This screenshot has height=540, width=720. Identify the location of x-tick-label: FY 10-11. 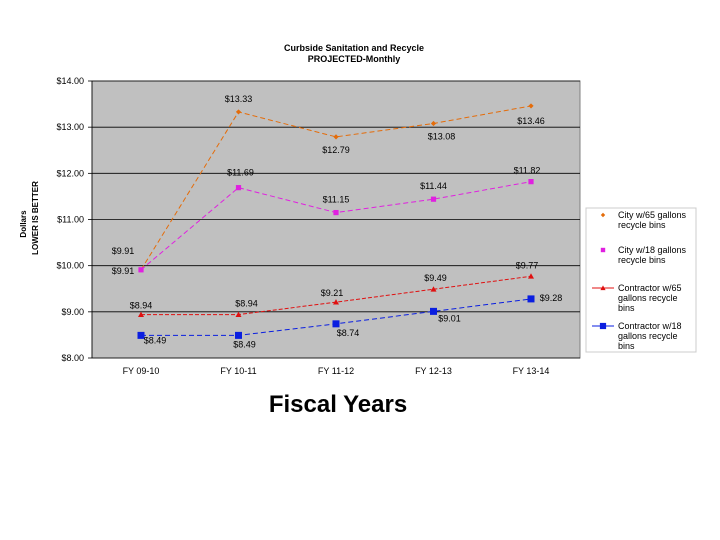
(238, 371).